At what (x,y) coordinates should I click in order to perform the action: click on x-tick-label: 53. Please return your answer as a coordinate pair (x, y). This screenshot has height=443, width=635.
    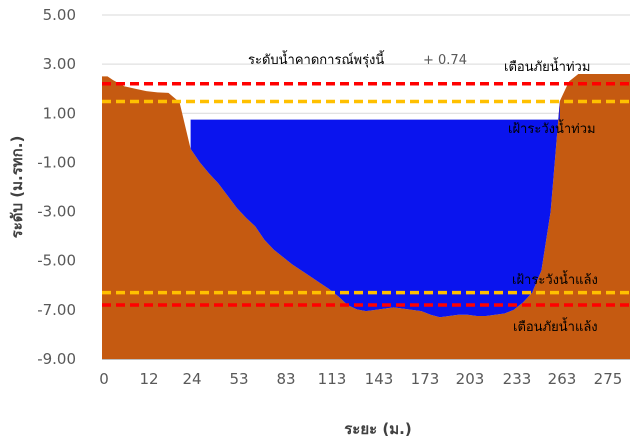
    Looking at the image, I should click on (238, 379).